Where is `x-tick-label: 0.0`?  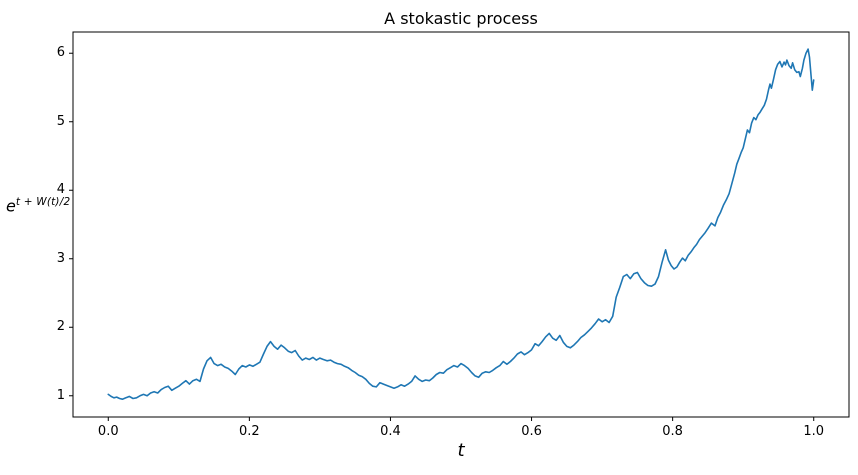 x-tick-label: 0.0 is located at coordinates (108, 431).